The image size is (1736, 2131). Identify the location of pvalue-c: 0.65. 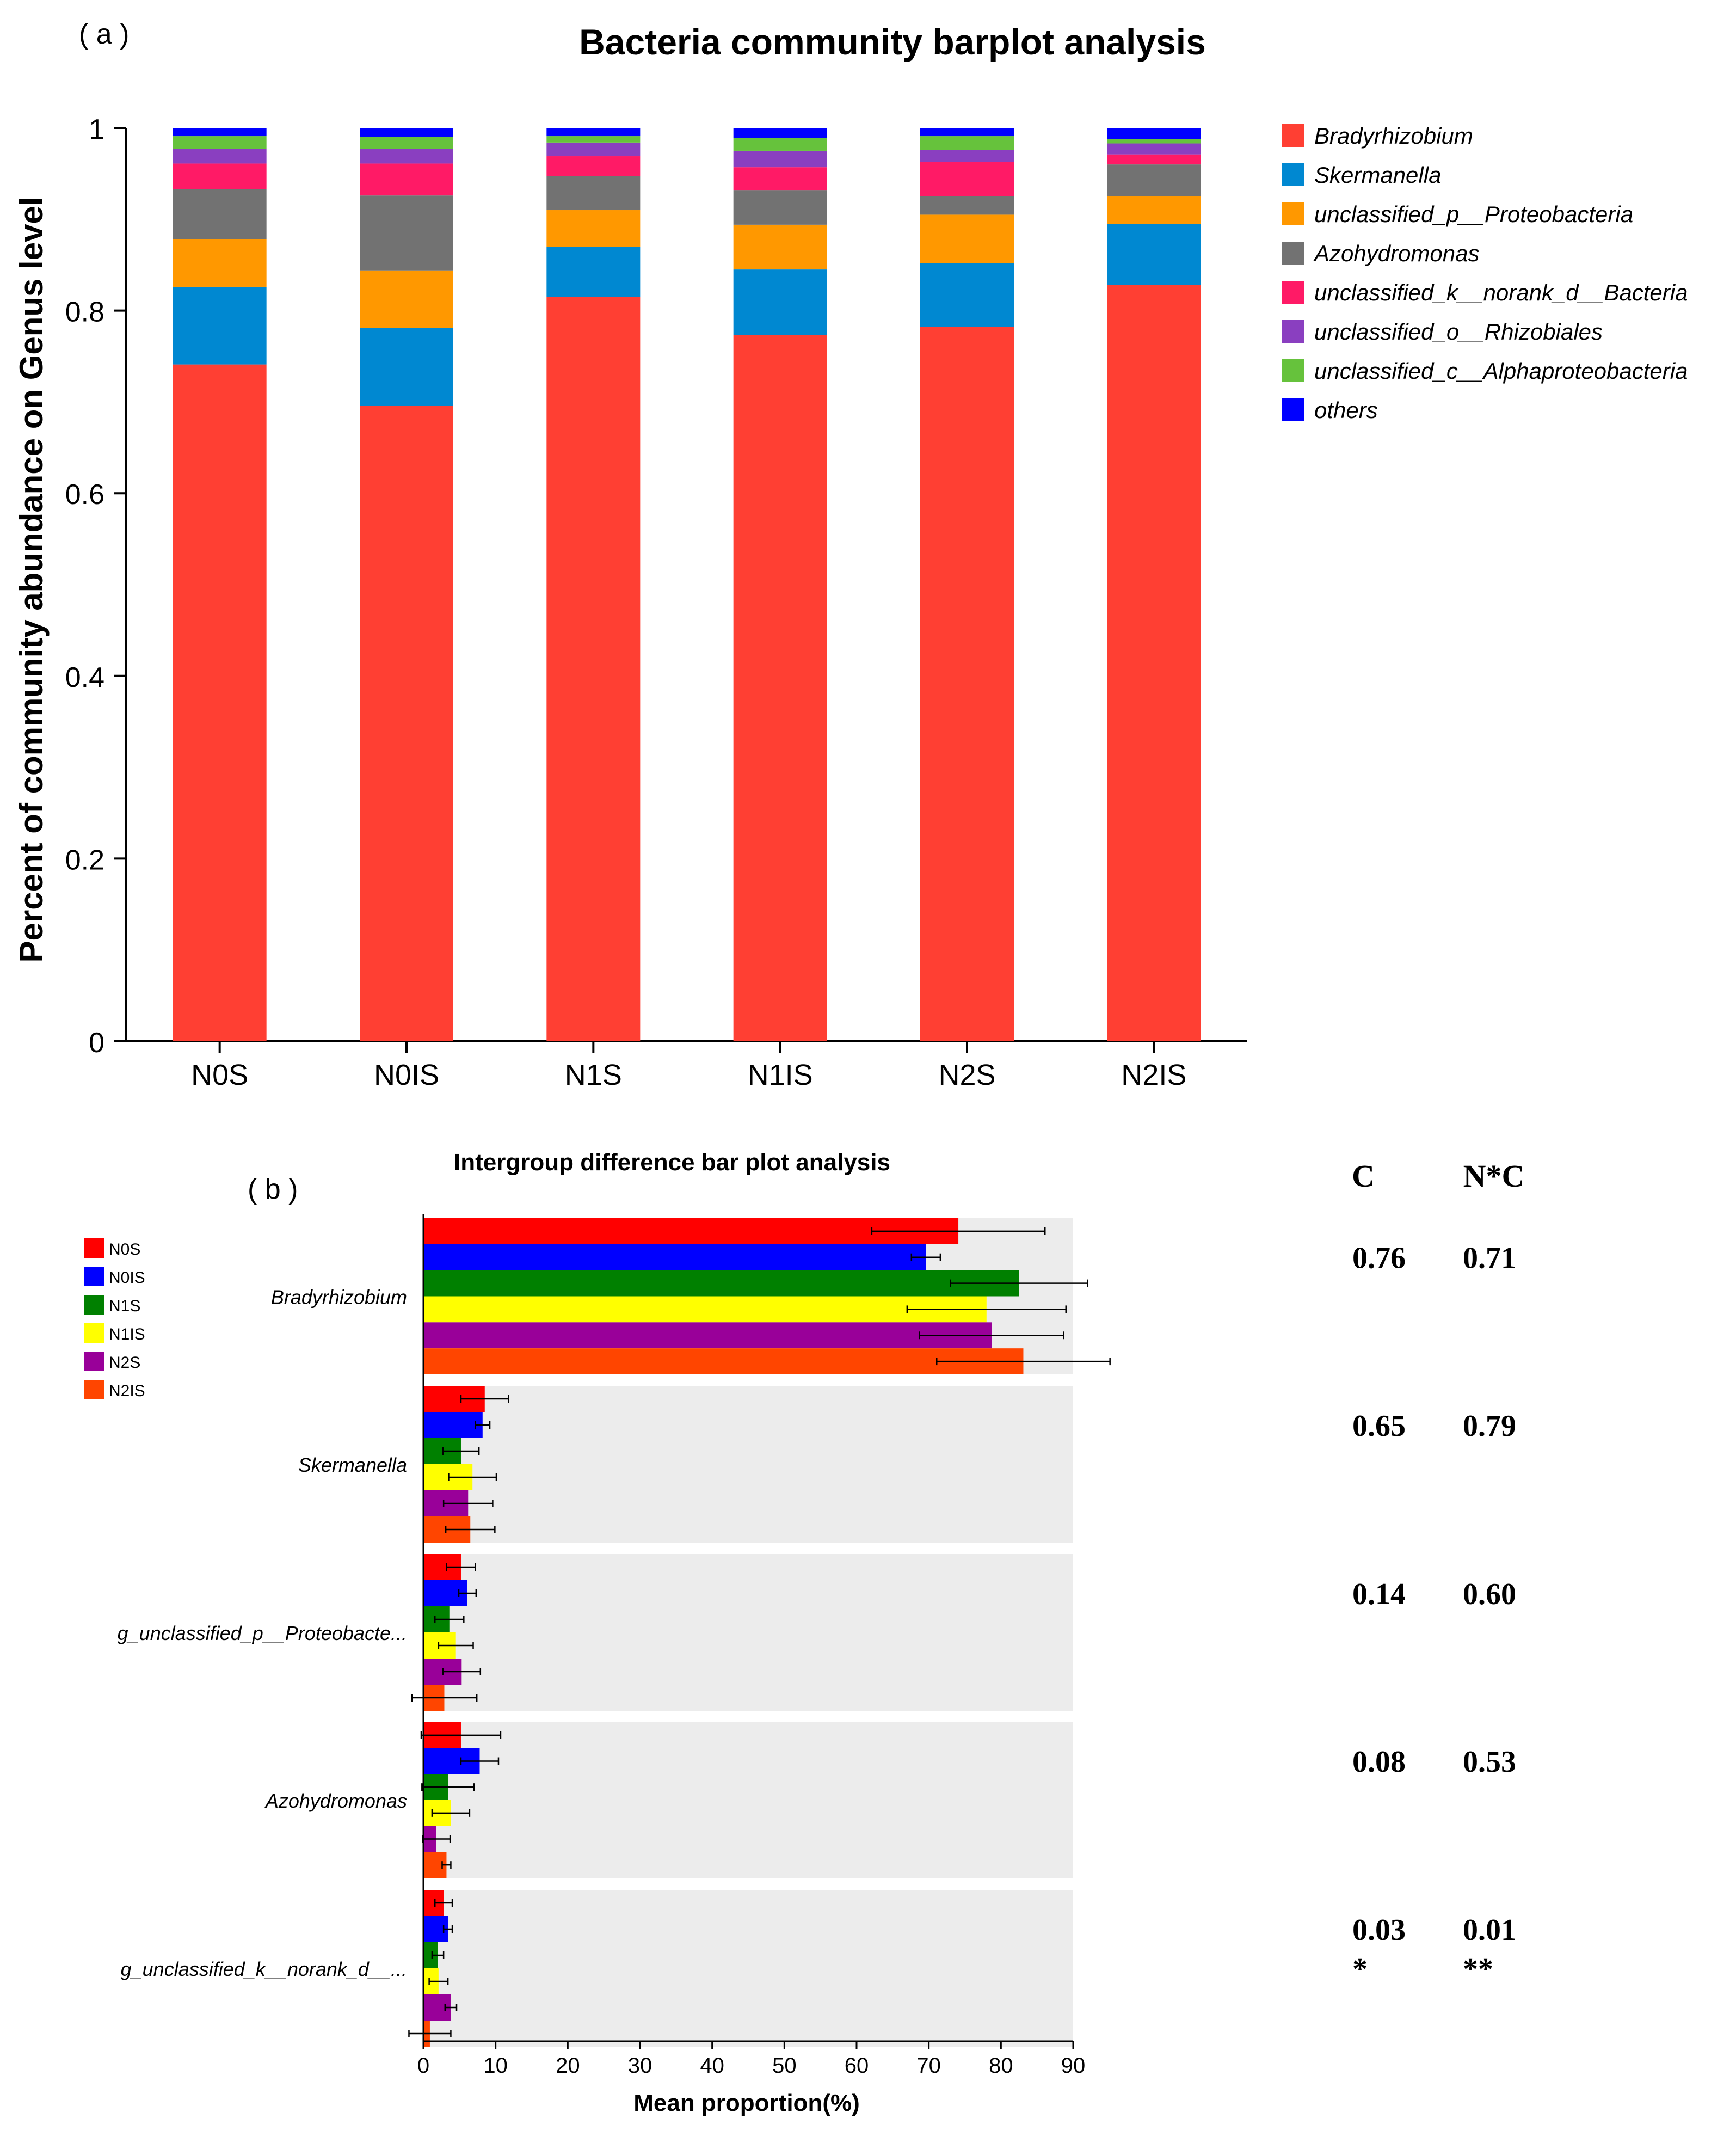
(1379, 1426).